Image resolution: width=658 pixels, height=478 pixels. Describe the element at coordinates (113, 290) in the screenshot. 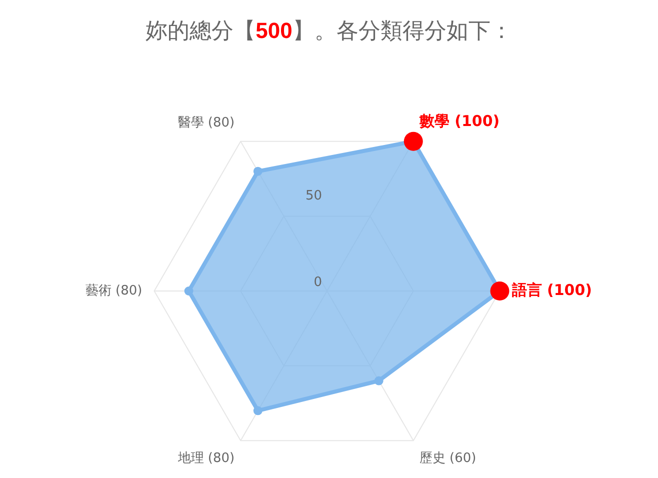

I see `spoke-label: 藝術 (80)` at that location.